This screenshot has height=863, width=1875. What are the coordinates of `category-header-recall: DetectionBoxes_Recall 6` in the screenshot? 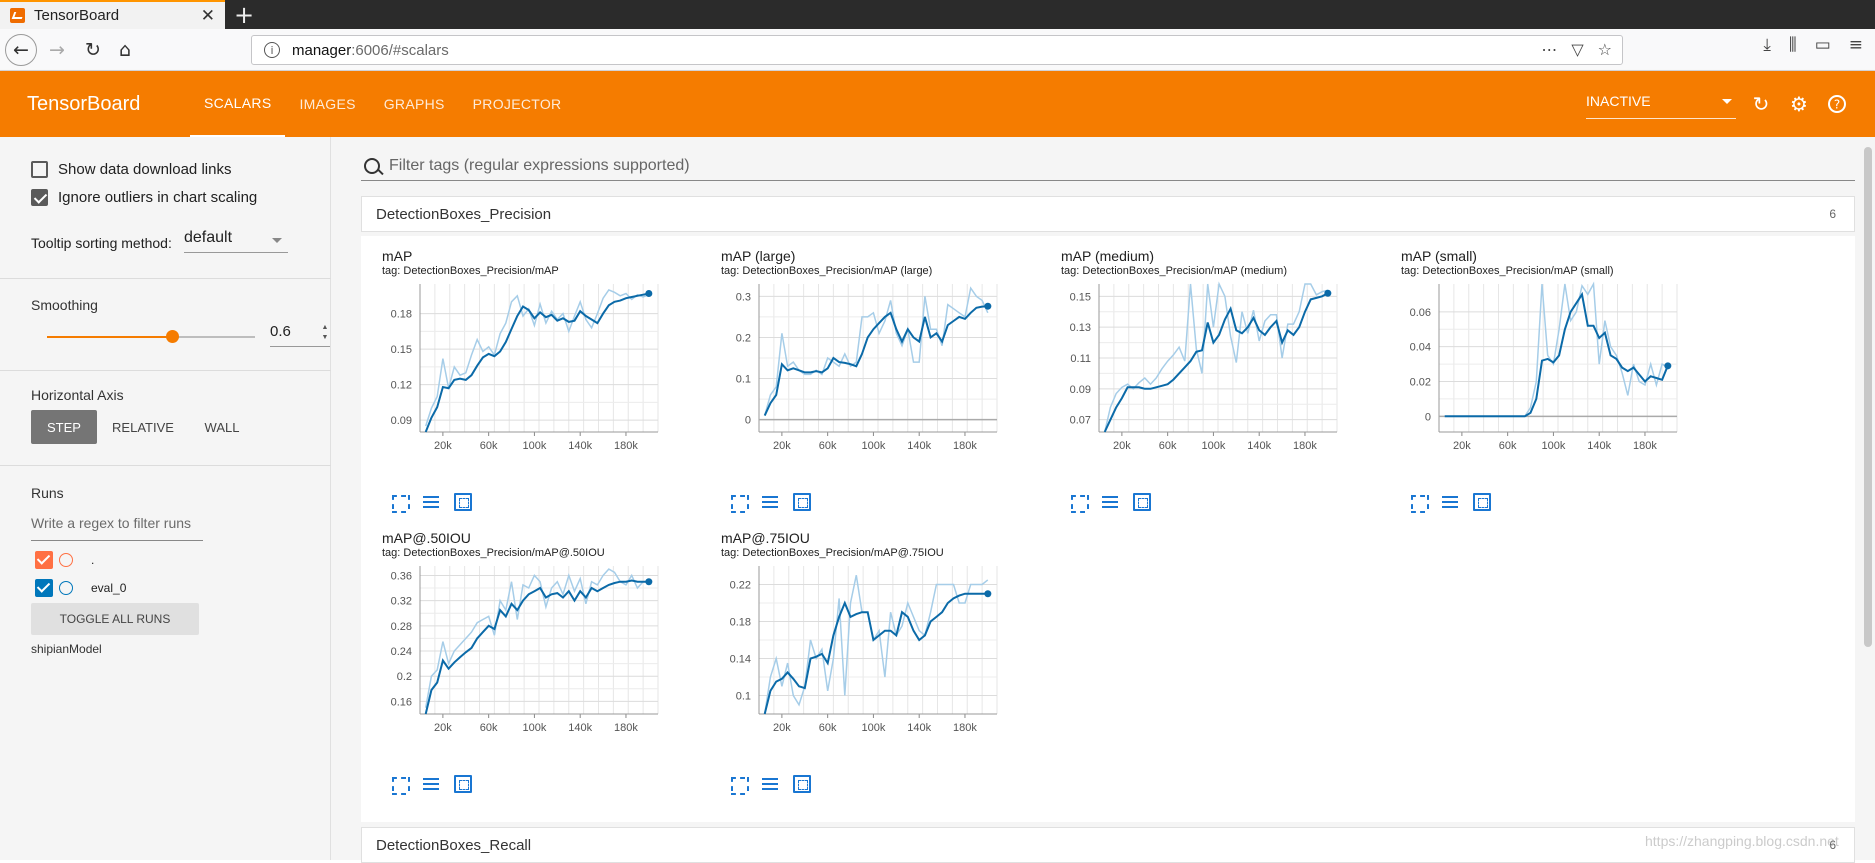 It's located at (1108, 845).